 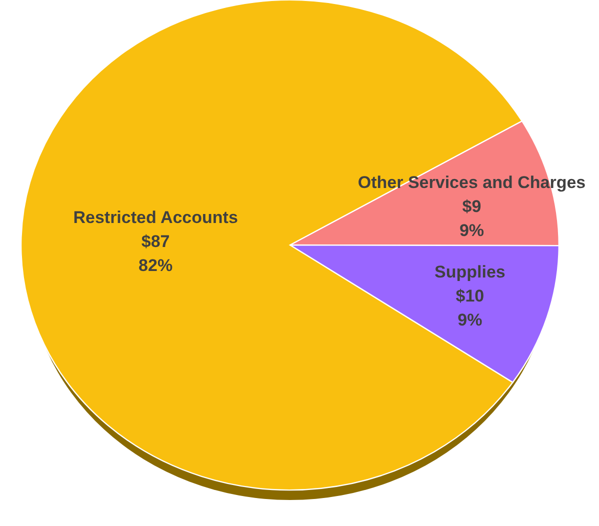 What do you see at coordinates (155, 253) in the screenshot?
I see `data-label: $87 82%` at bounding box center [155, 253].